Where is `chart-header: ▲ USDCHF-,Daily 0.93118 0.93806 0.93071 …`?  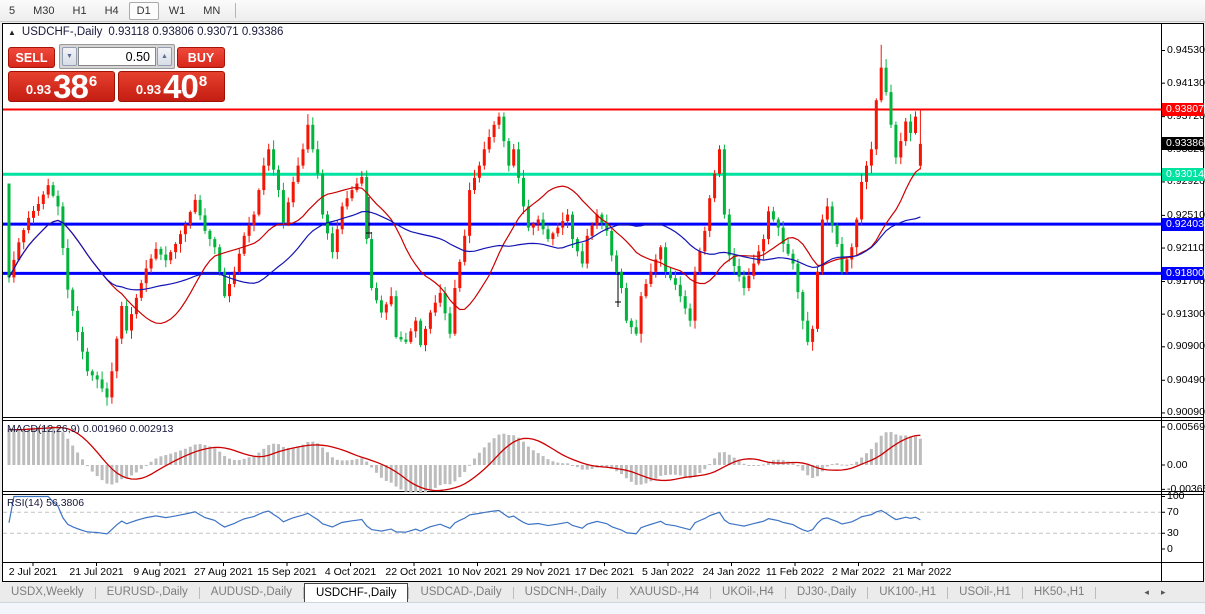 chart-header: ▲ USDCHF-,Daily 0.93118 0.93806 0.93071 … is located at coordinates (145, 32).